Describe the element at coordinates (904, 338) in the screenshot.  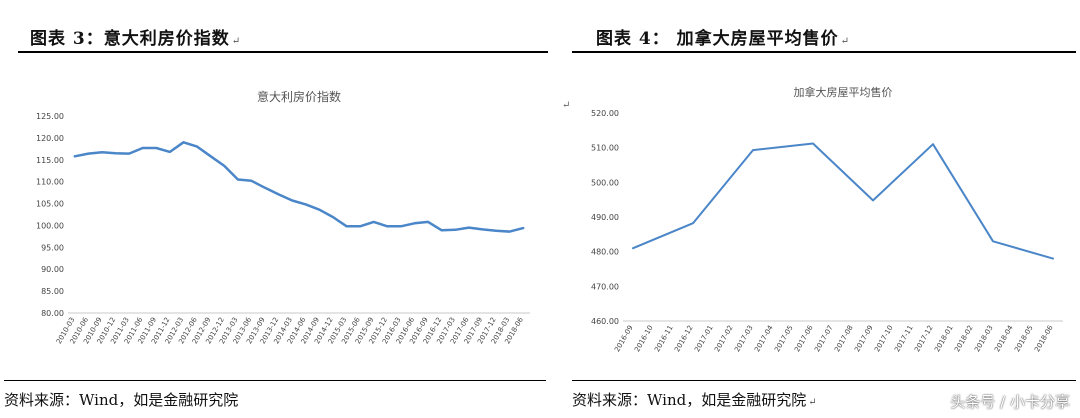
I see `canada-x-tick-label: 2017-11` at that location.